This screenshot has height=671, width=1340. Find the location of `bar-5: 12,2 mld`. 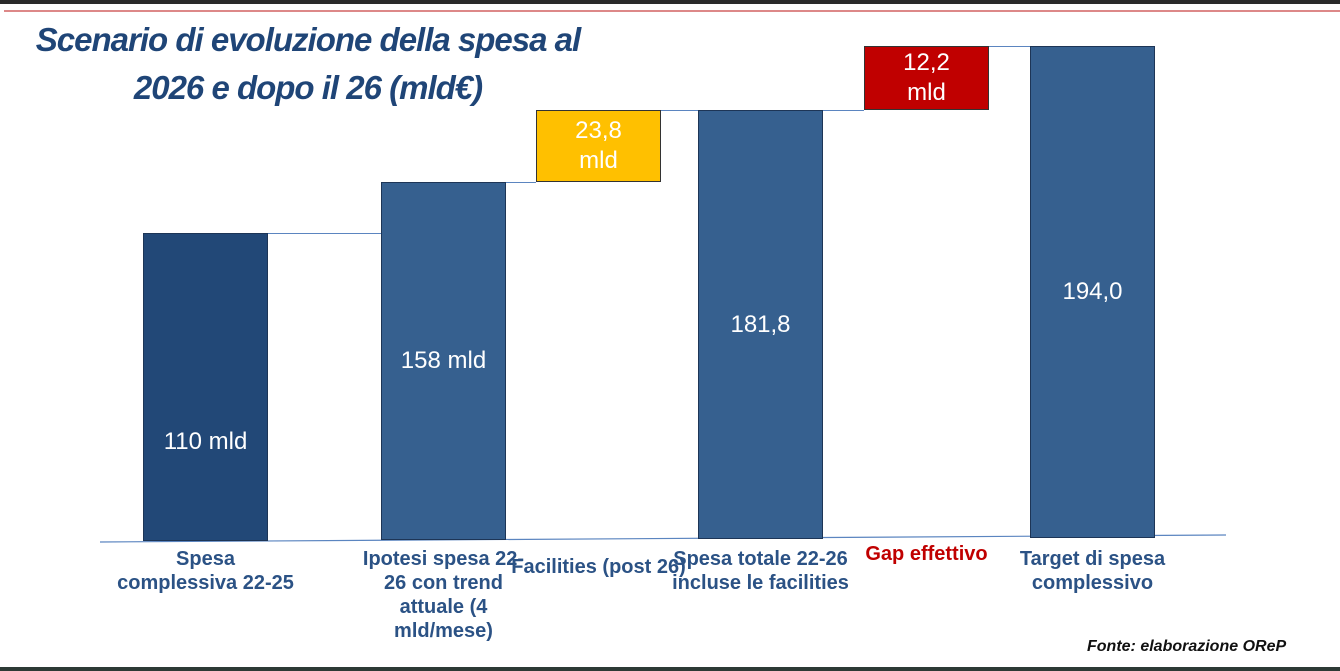

bar-5: 12,2 mld is located at coordinates (926, 78).